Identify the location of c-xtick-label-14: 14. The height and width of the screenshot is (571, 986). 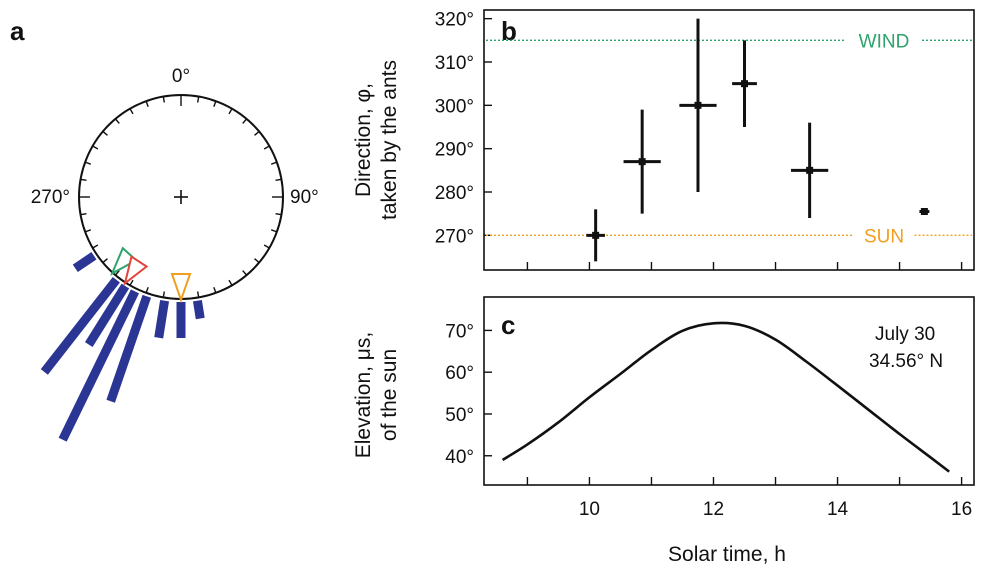
(838, 509).